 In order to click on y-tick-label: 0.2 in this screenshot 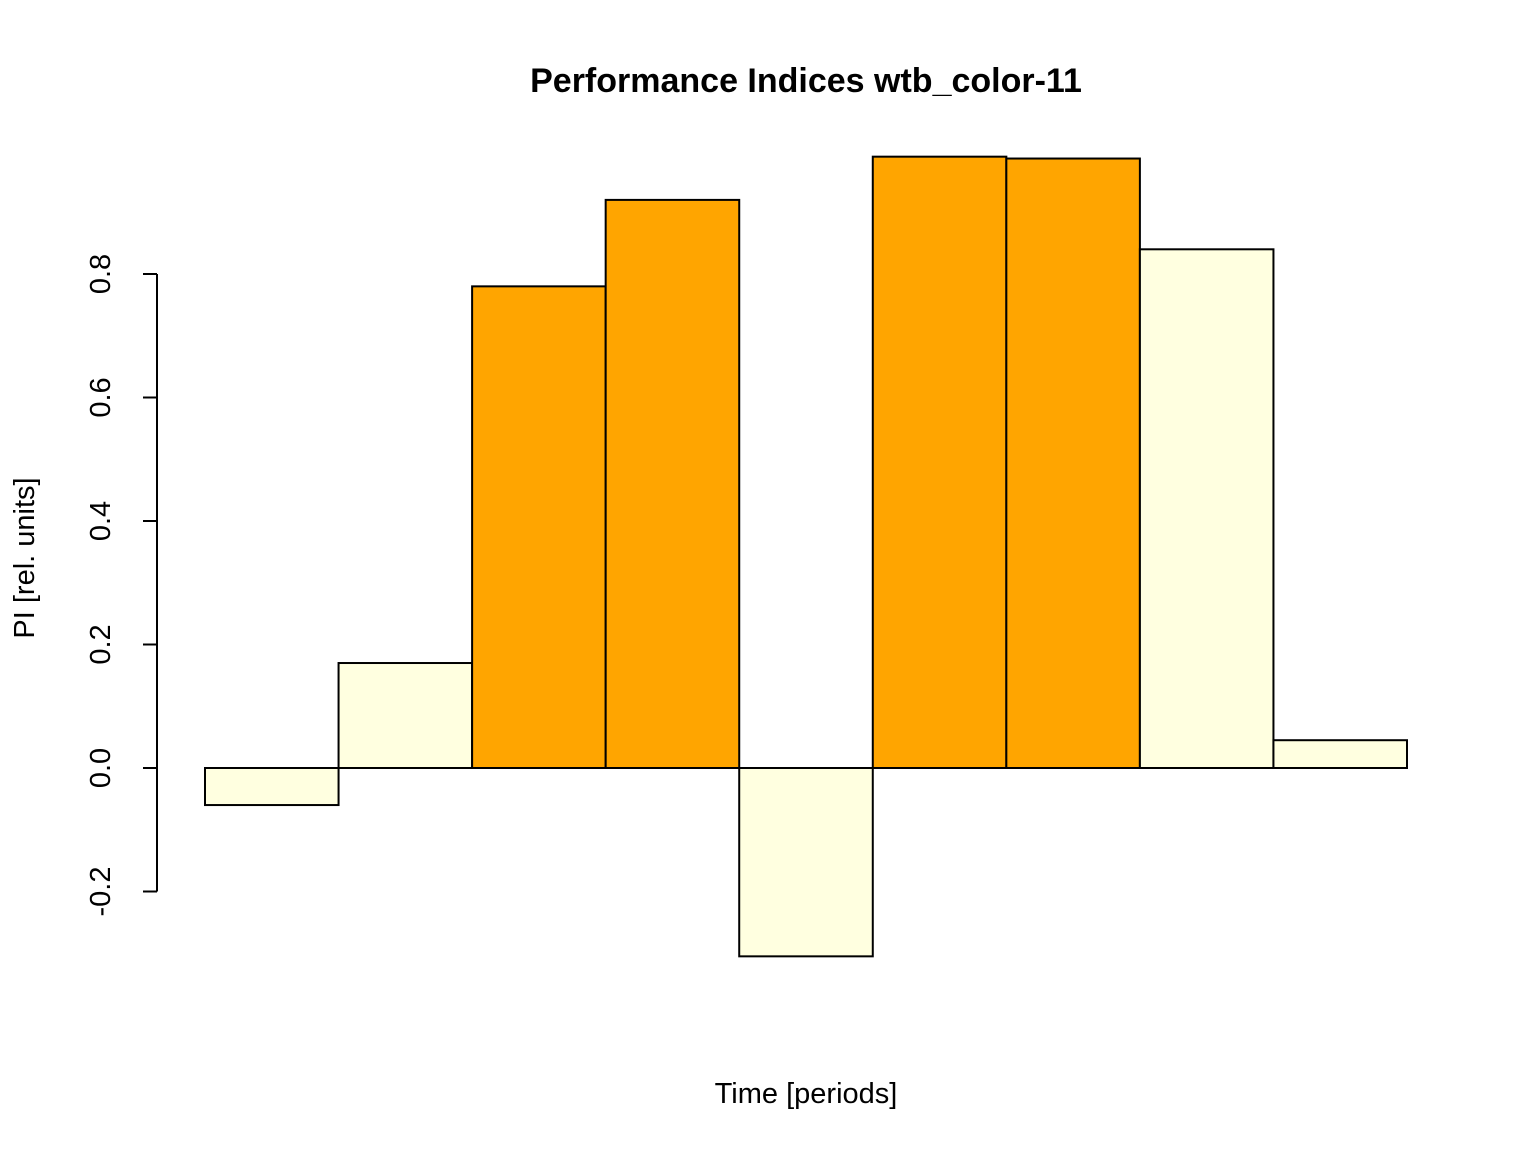, I will do `click(101, 644)`.